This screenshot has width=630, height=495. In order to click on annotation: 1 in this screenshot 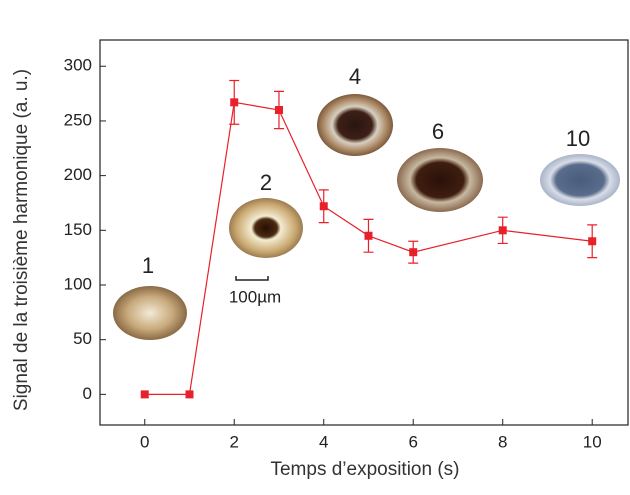, I will do `click(148, 265)`.